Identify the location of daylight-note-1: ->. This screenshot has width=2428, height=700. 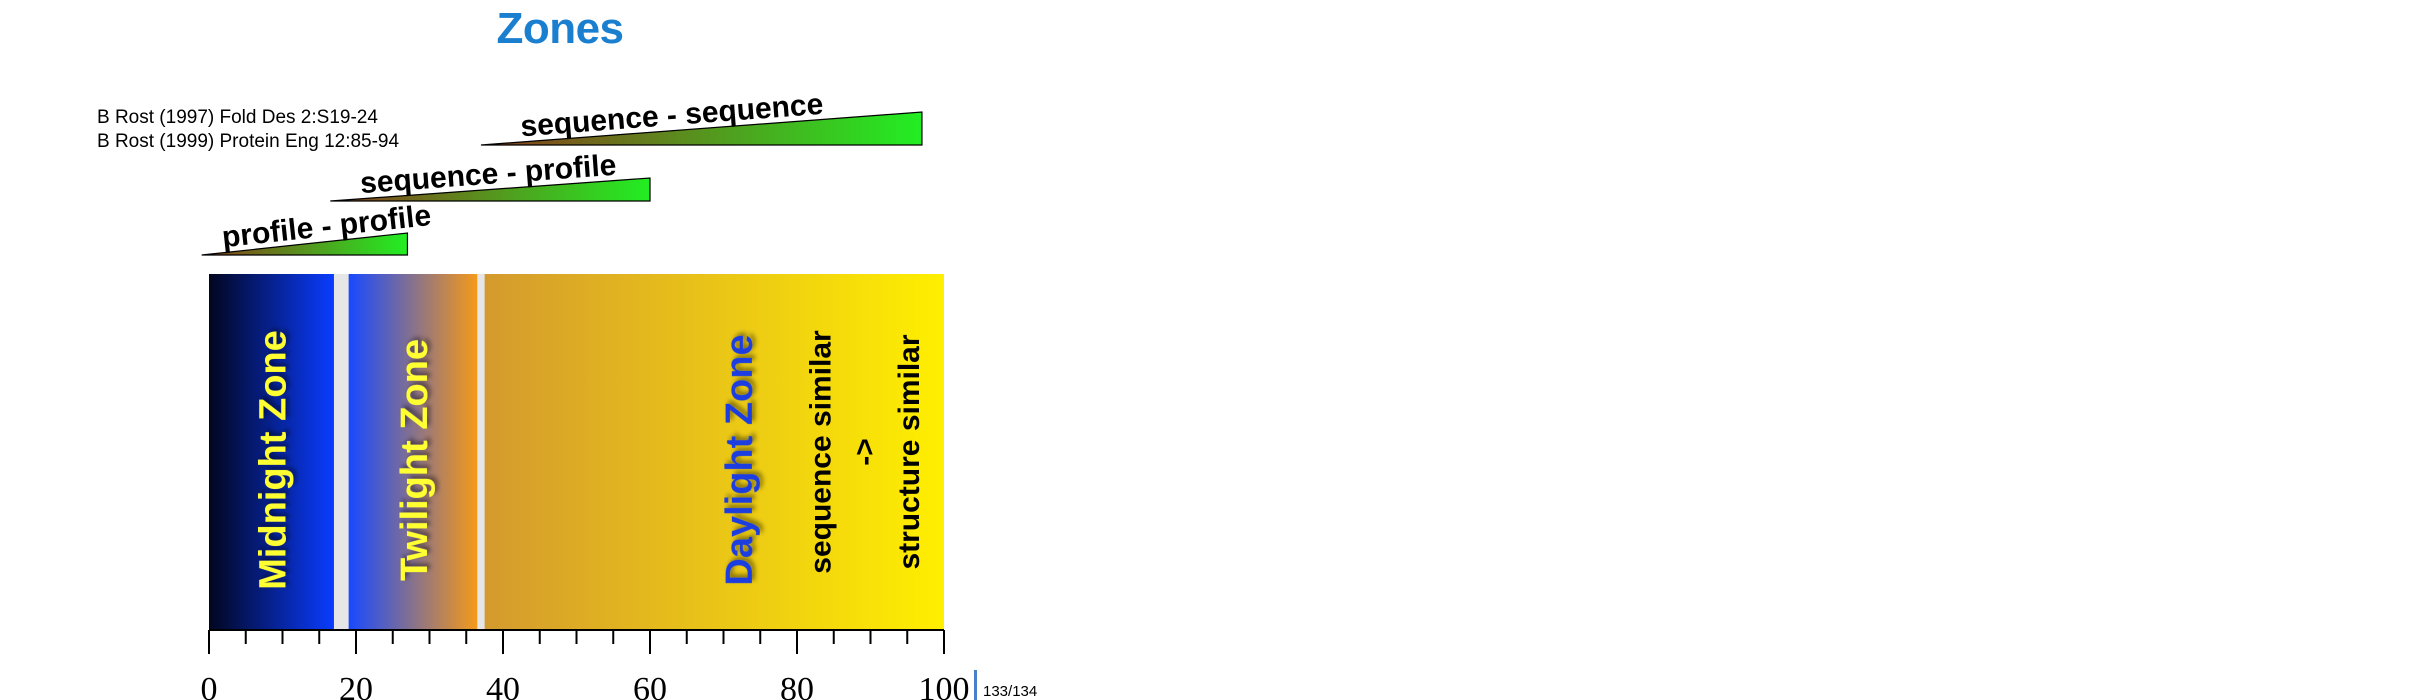
(865, 452).